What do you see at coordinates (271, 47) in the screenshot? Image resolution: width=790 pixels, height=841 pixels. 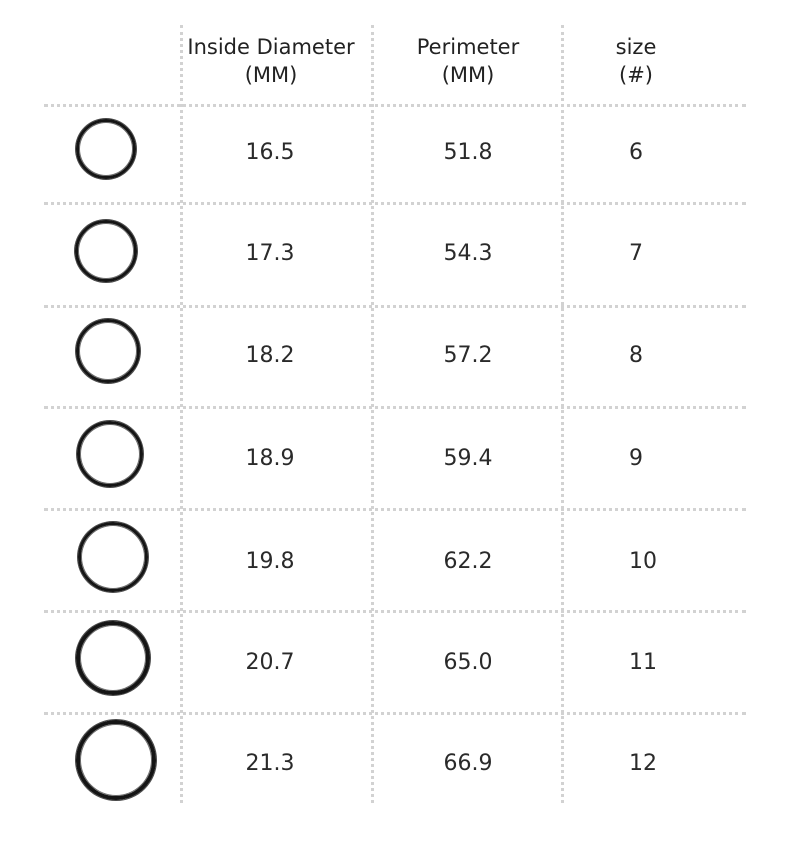 I see `header-label: Inside Diameter` at bounding box center [271, 47].